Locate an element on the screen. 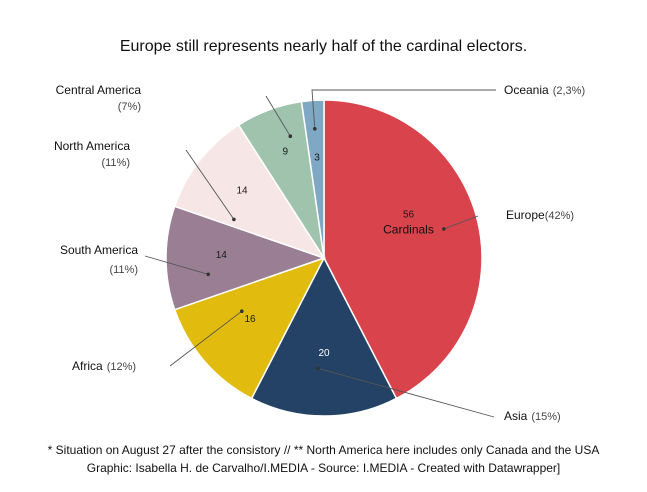 This screenshot has height=492, width=647. category-label: South America is located at coordinates (99, 250).